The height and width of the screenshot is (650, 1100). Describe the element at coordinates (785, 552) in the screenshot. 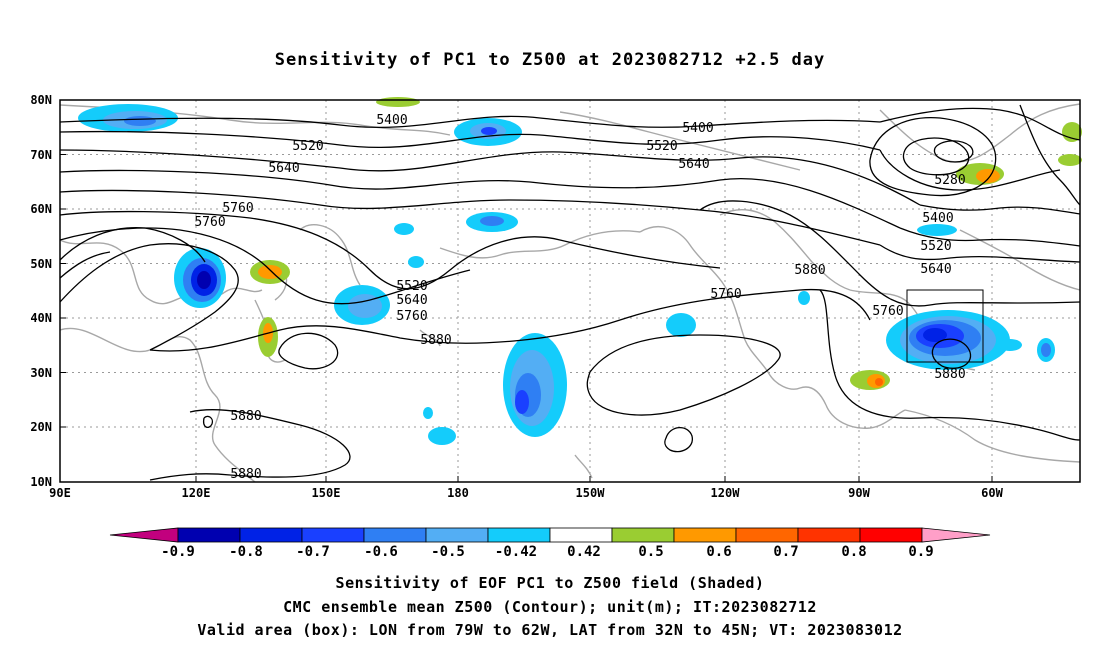

I see `colorbar-label: 0.7` at that location.